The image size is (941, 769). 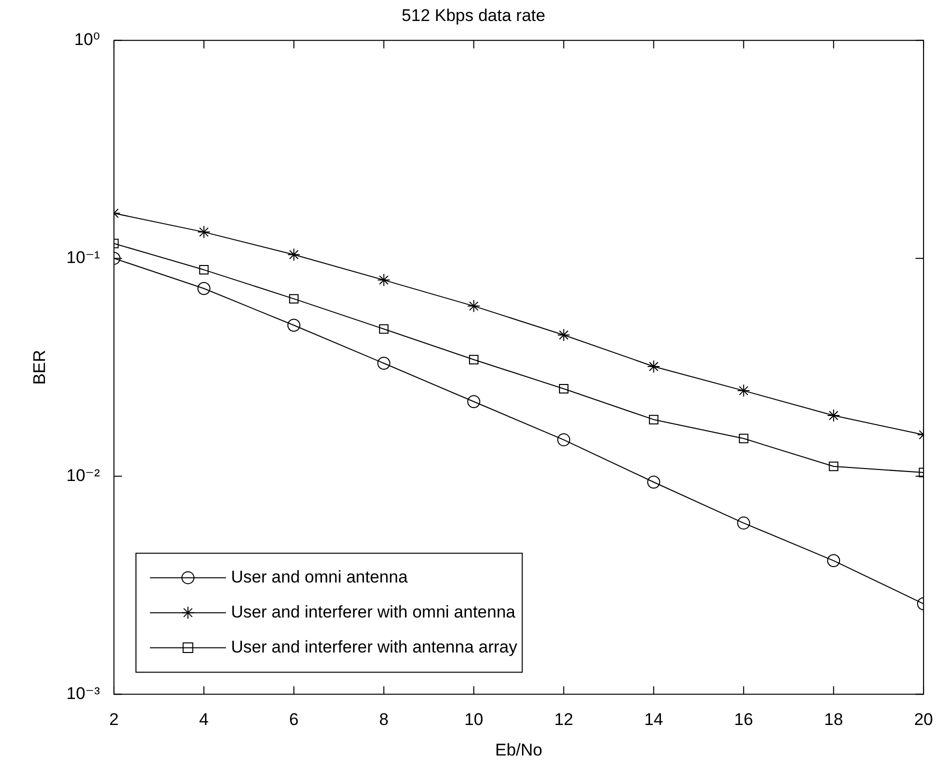 What do you see at coordinates (87, 40) in the screenshot?
I see `y-tick-label: 10⁰` at bounding box center [87, 40].